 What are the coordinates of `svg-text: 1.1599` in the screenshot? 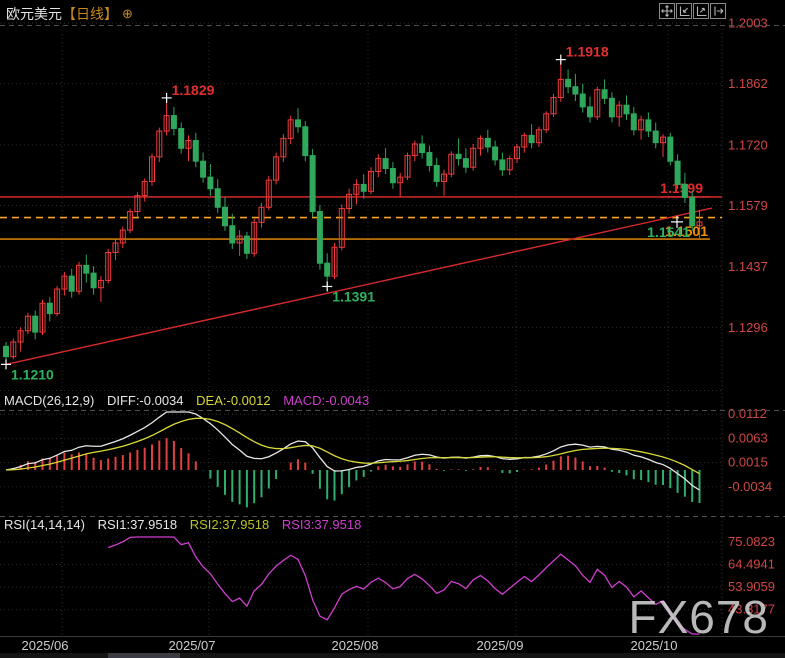 It's located at (681, 188).